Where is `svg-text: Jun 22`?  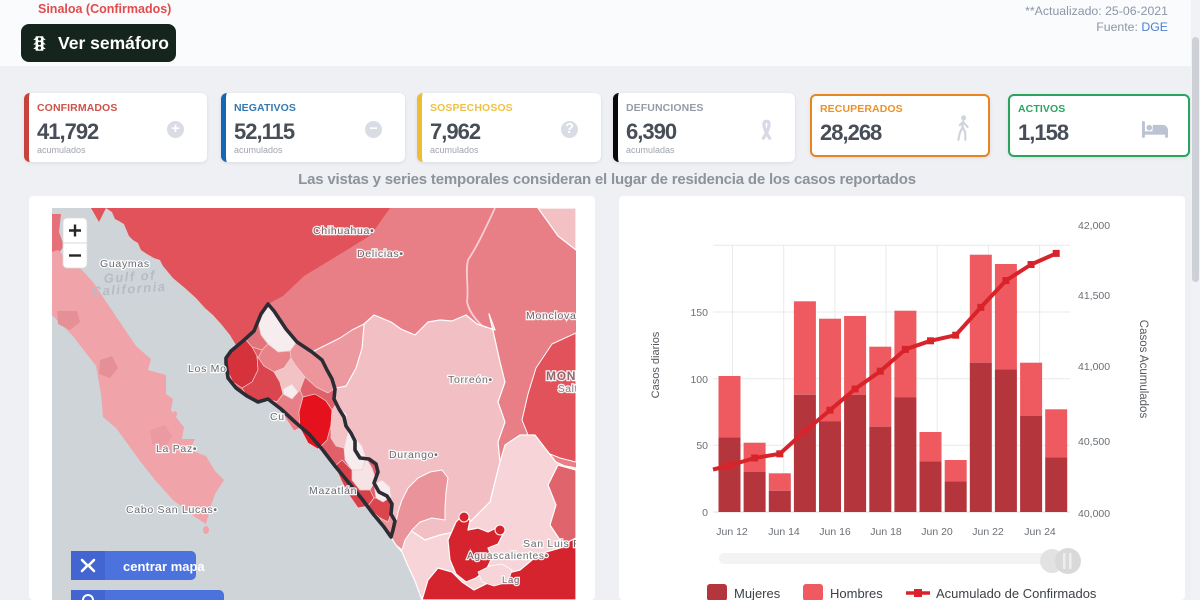 svg-text: Jun 22 is located at coordinates (988, 532).